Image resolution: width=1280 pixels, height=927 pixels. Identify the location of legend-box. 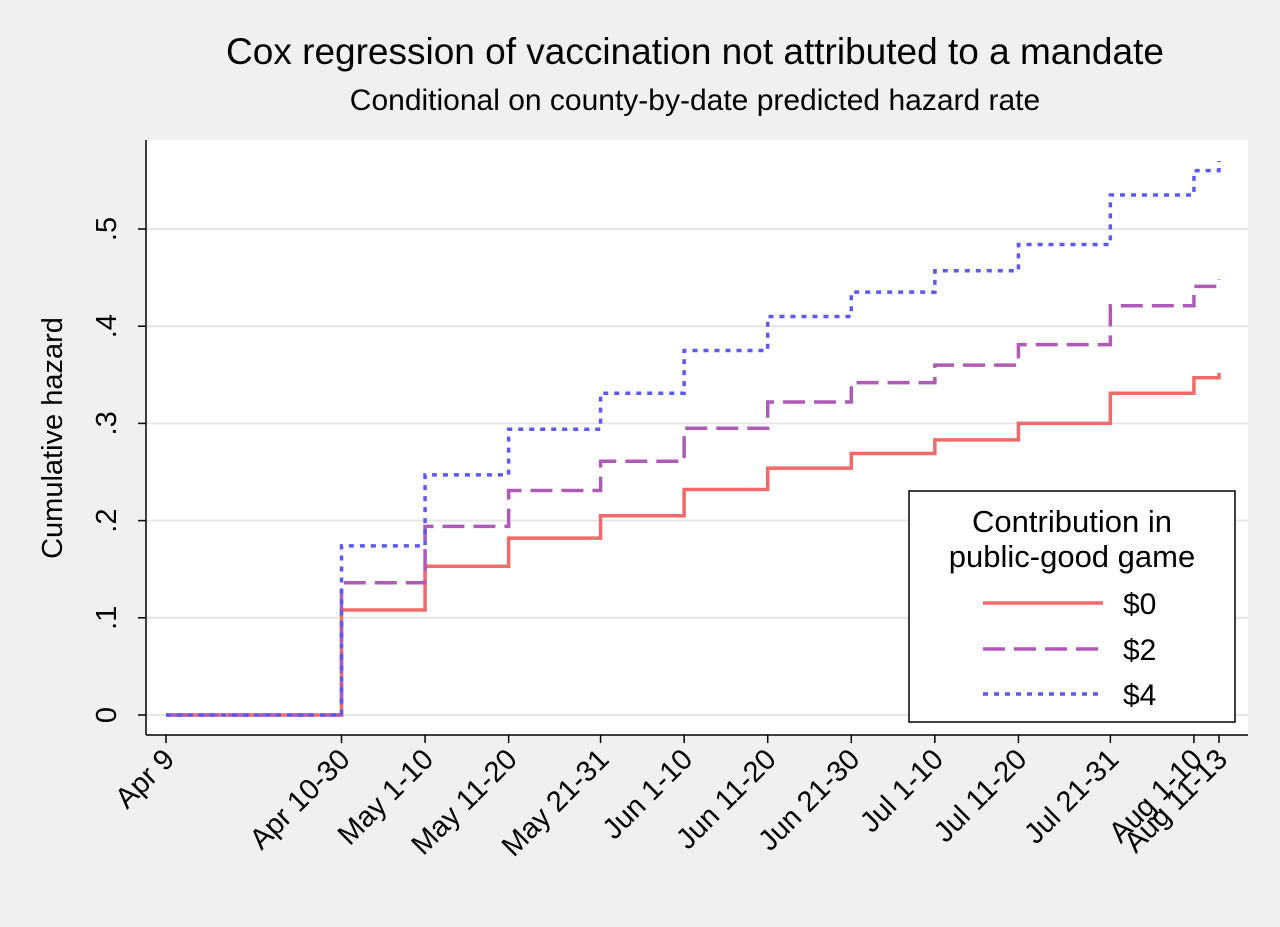
(1072, 606).